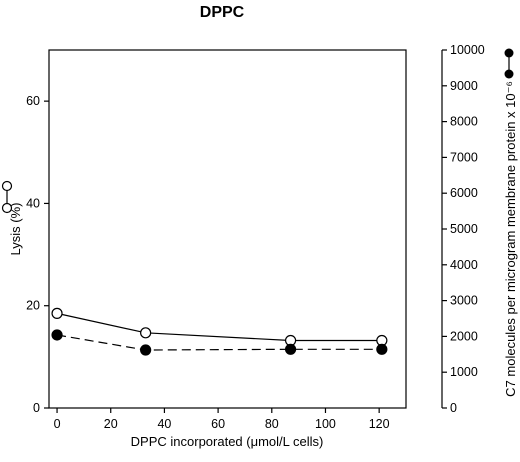 The image size is (520, 462). What do you see at coordinates (325, 424) in the screenshot?
I see `x-tick-label: 100` at bounding box center [325, 424].